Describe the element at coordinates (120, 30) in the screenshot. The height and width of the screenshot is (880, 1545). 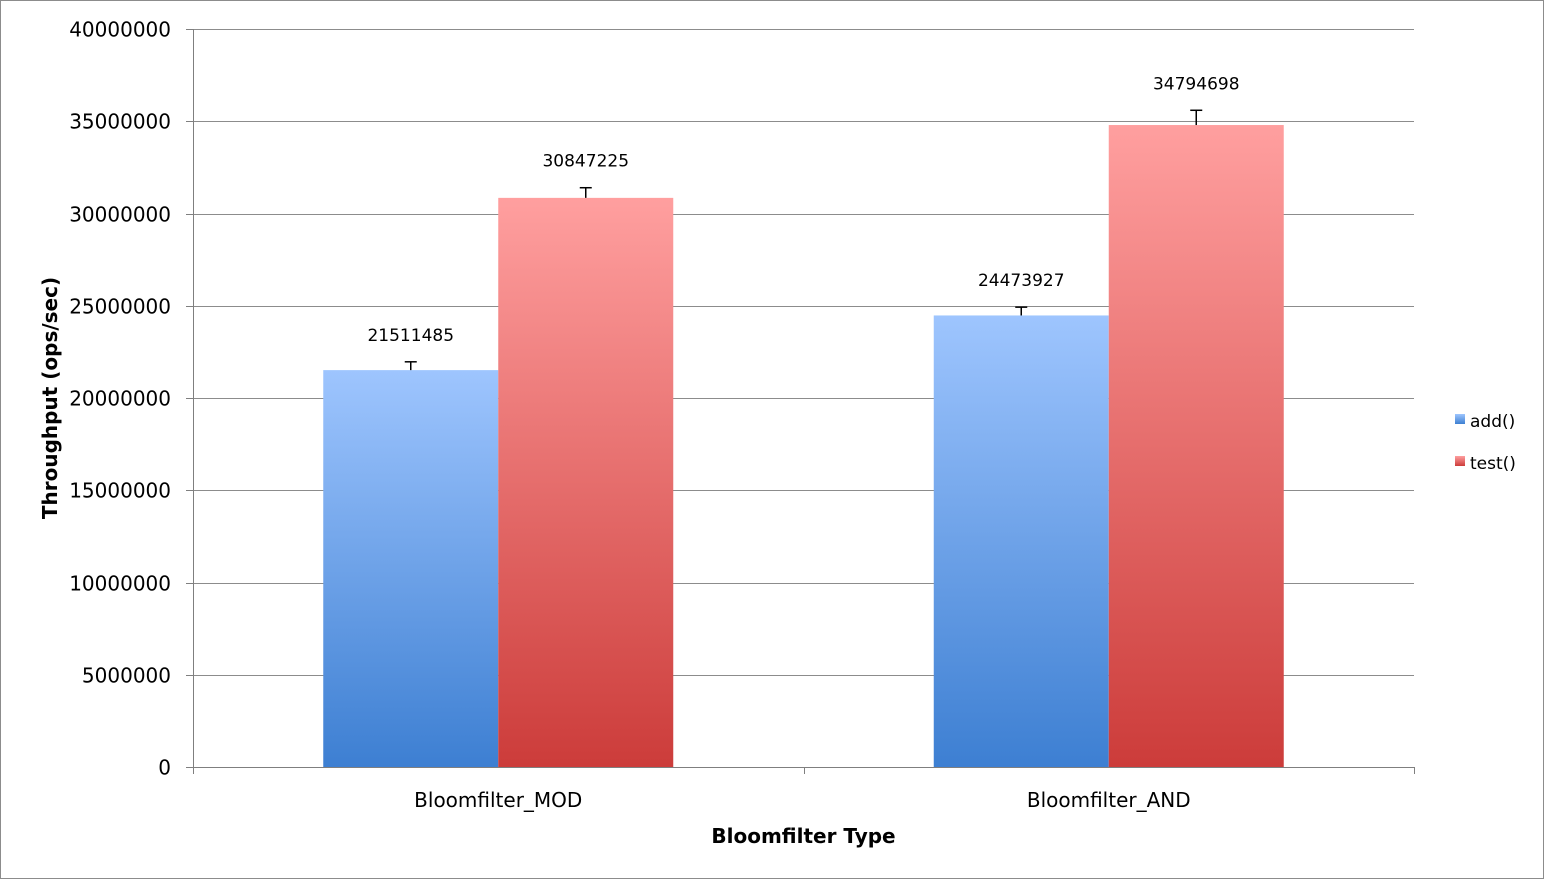
I see `y-tick-label: 40000000` at that location.